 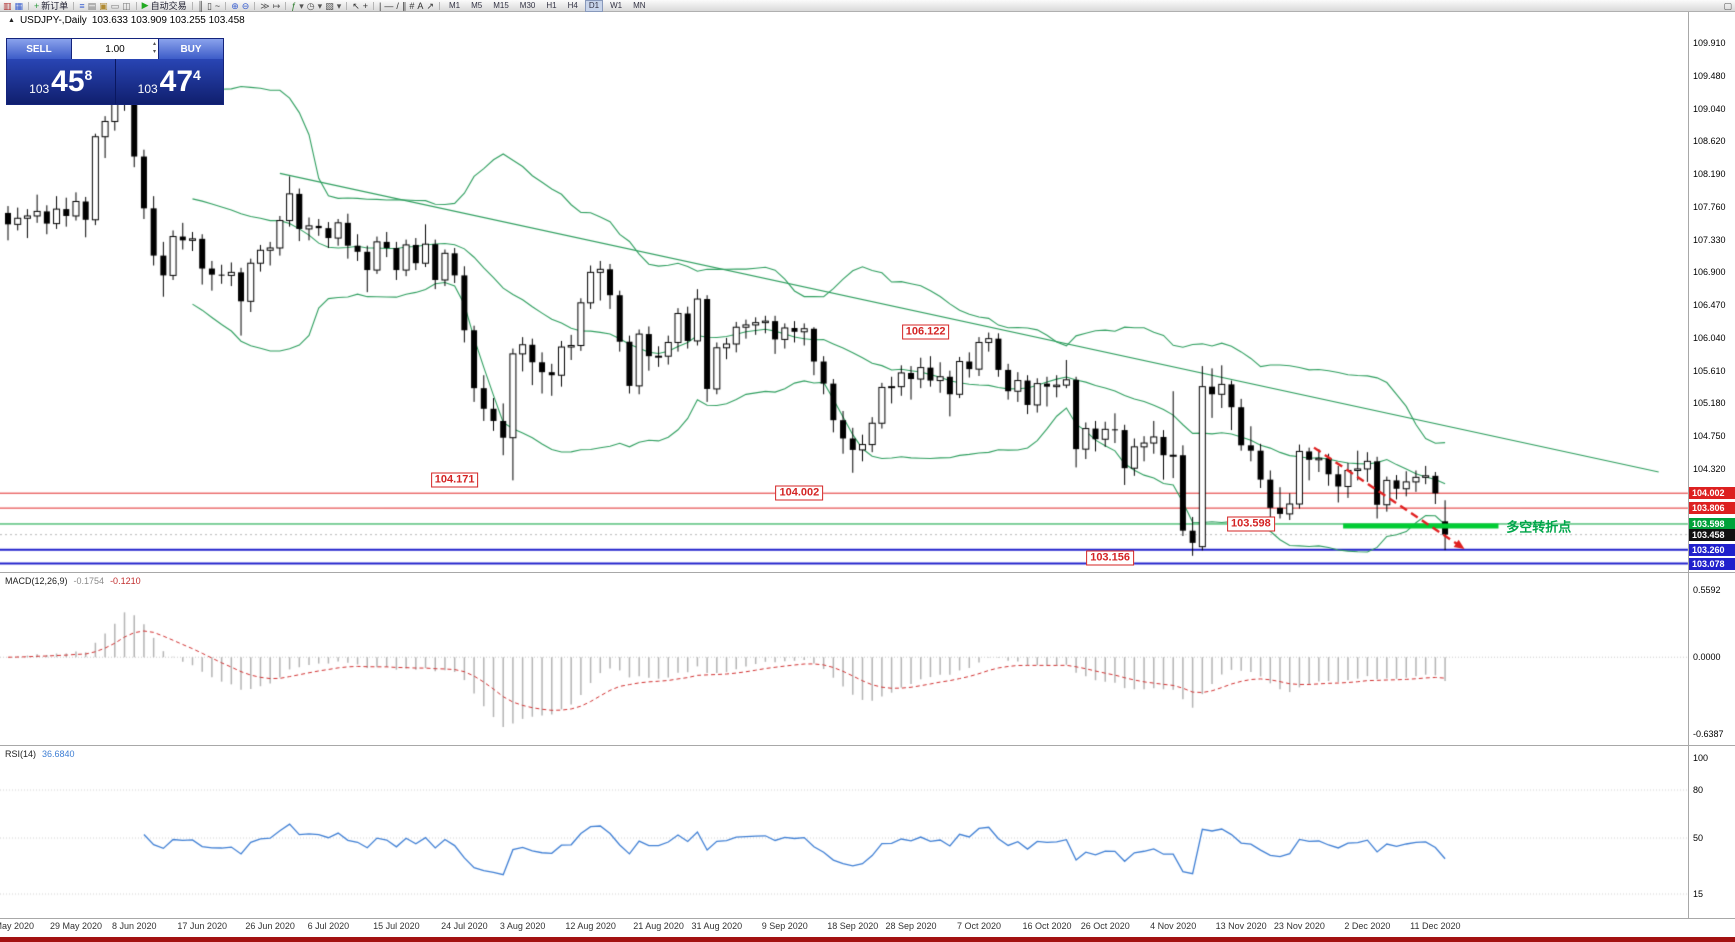 I want to click on timeframe-m30-button: M30, so click(x=527, y=5).